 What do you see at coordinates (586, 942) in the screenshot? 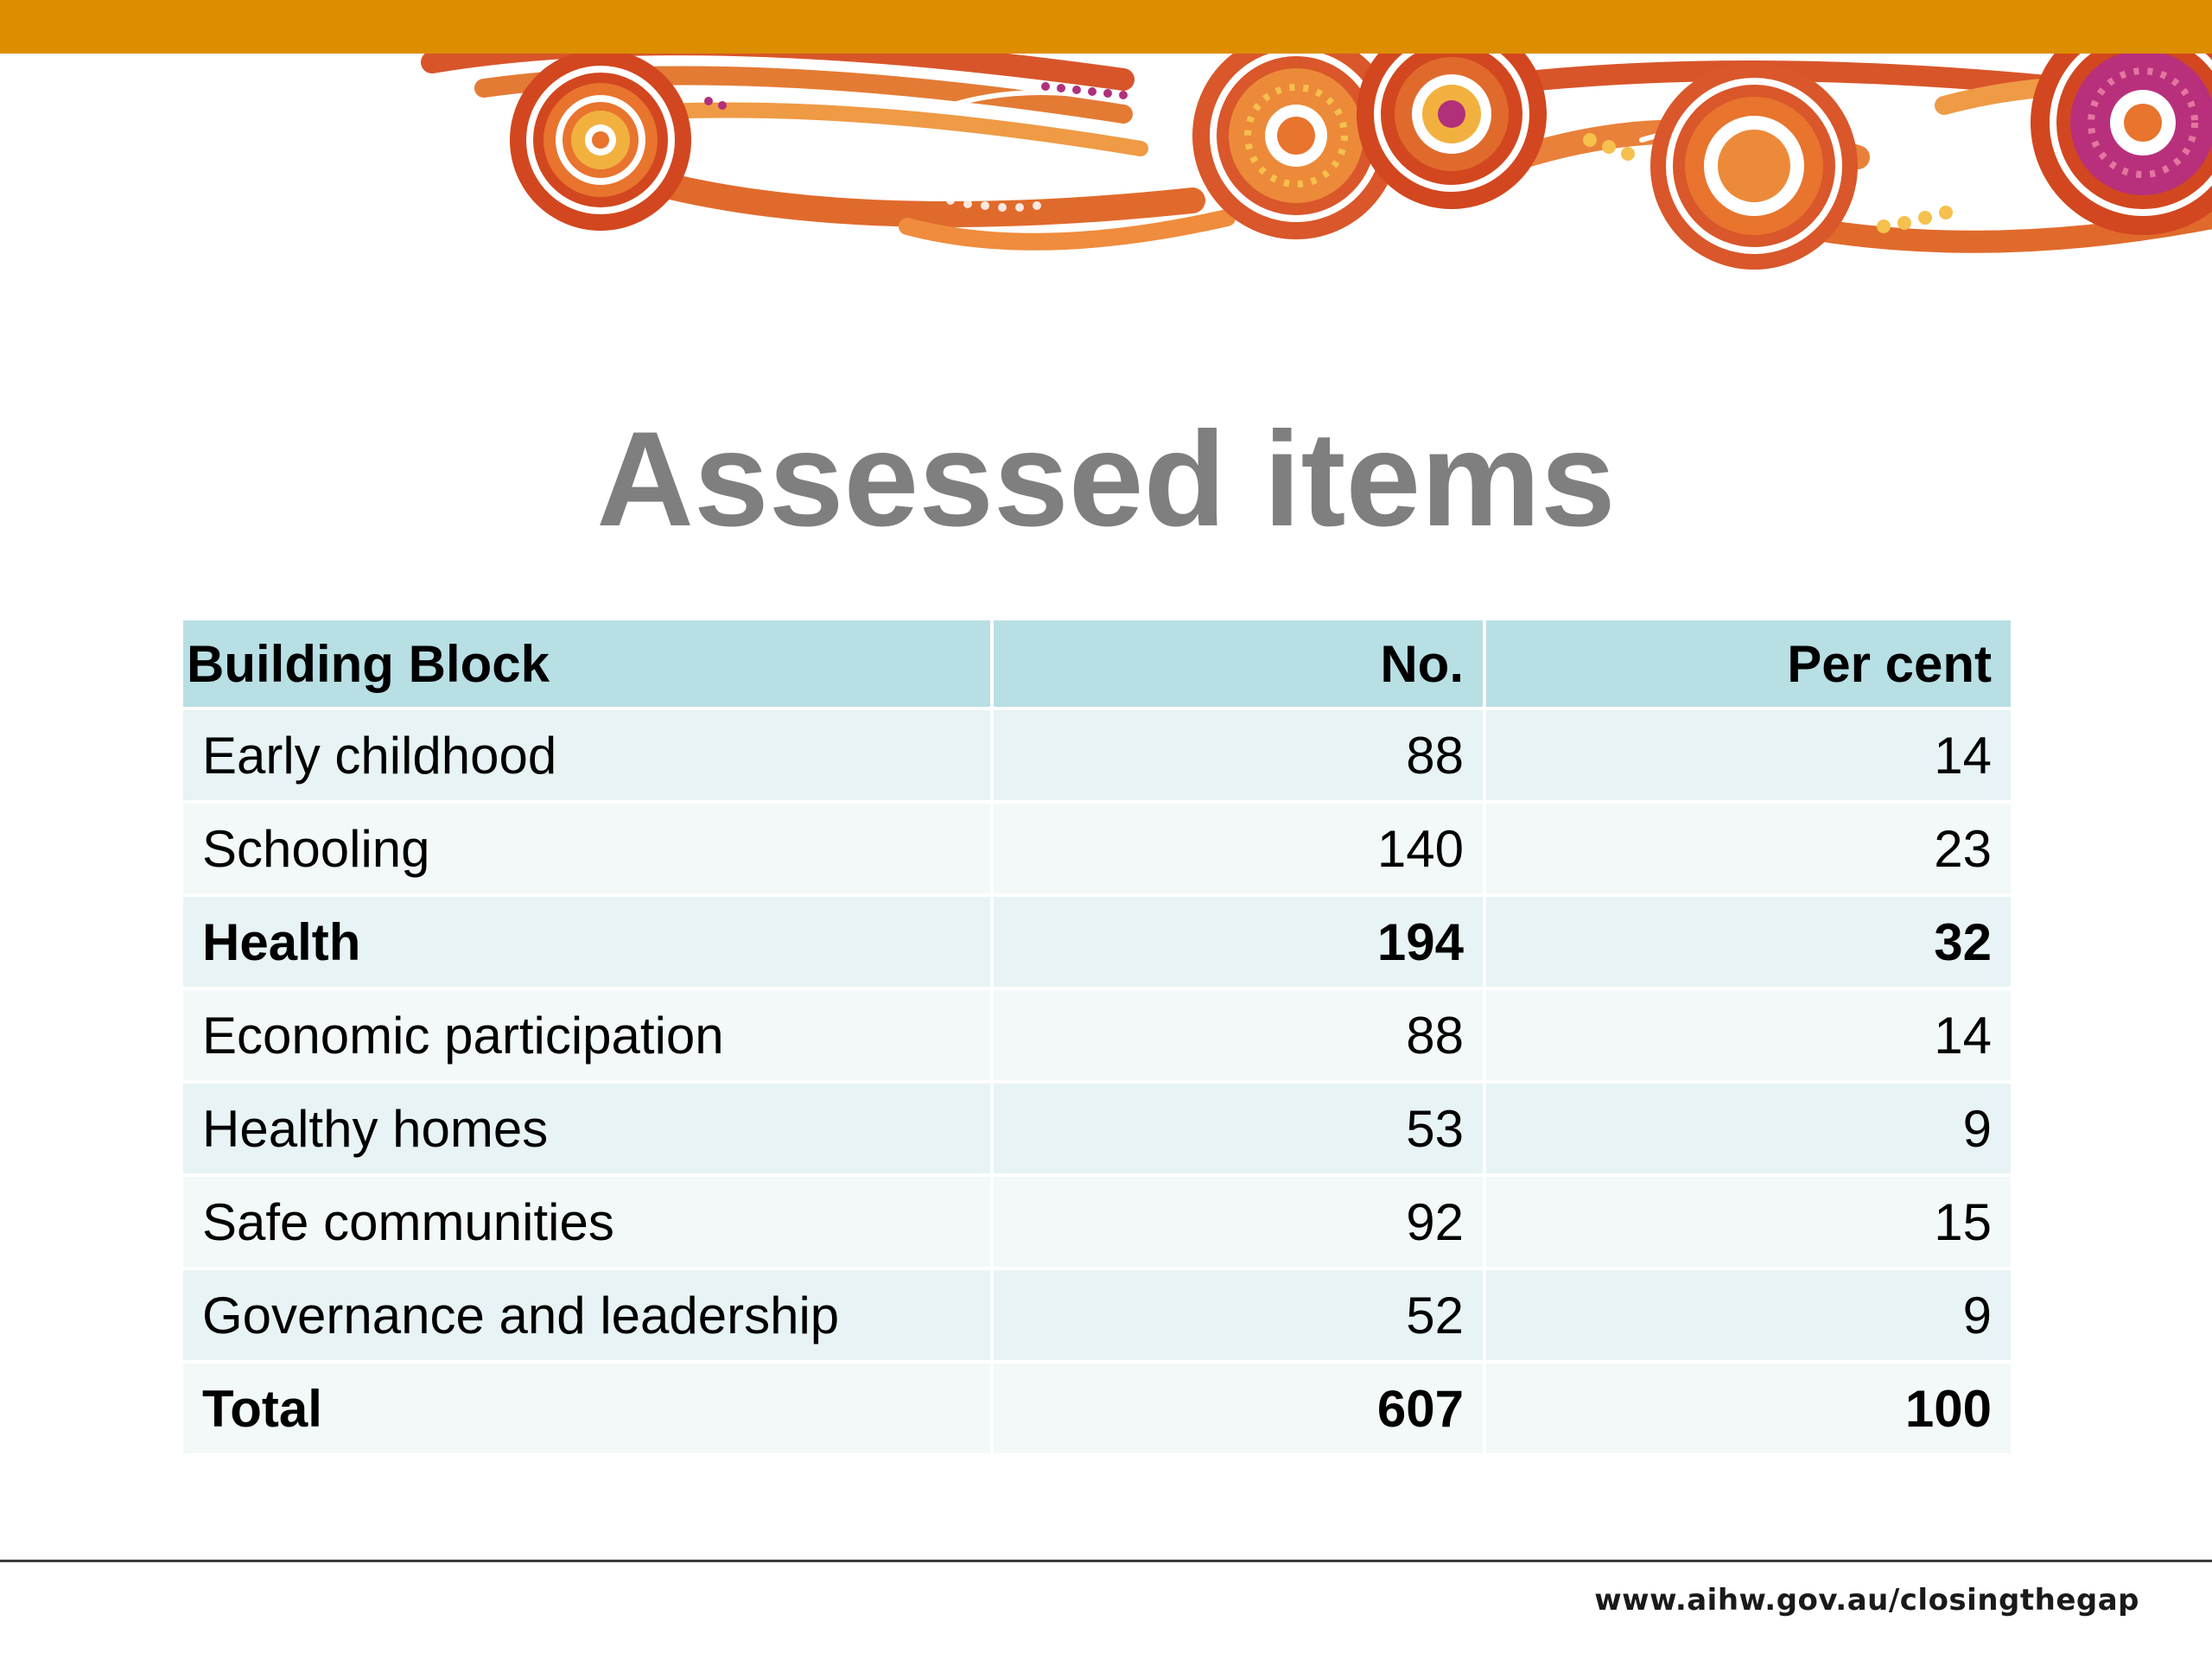
I see `row-label: Health` at bounding box center [586, 942].